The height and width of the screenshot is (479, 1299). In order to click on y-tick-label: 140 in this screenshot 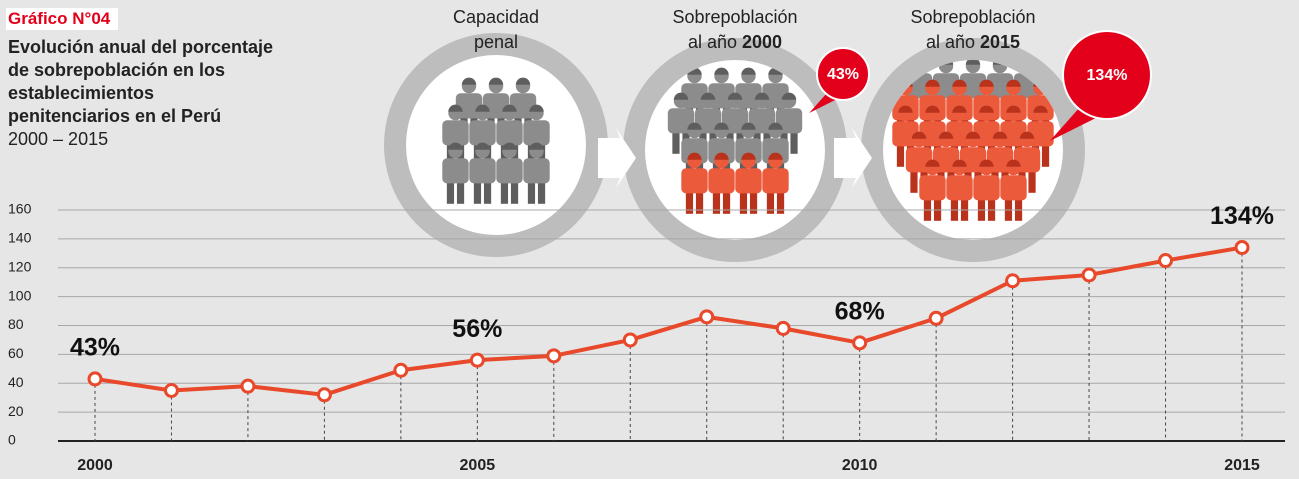, I will do `click(20, 238)`.